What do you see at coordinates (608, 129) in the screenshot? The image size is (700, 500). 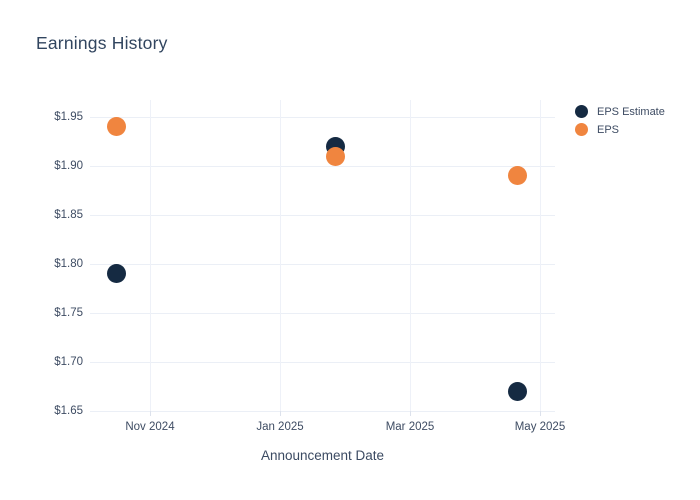 I see `legend-label: EPS` at bounding box center [608, 129].